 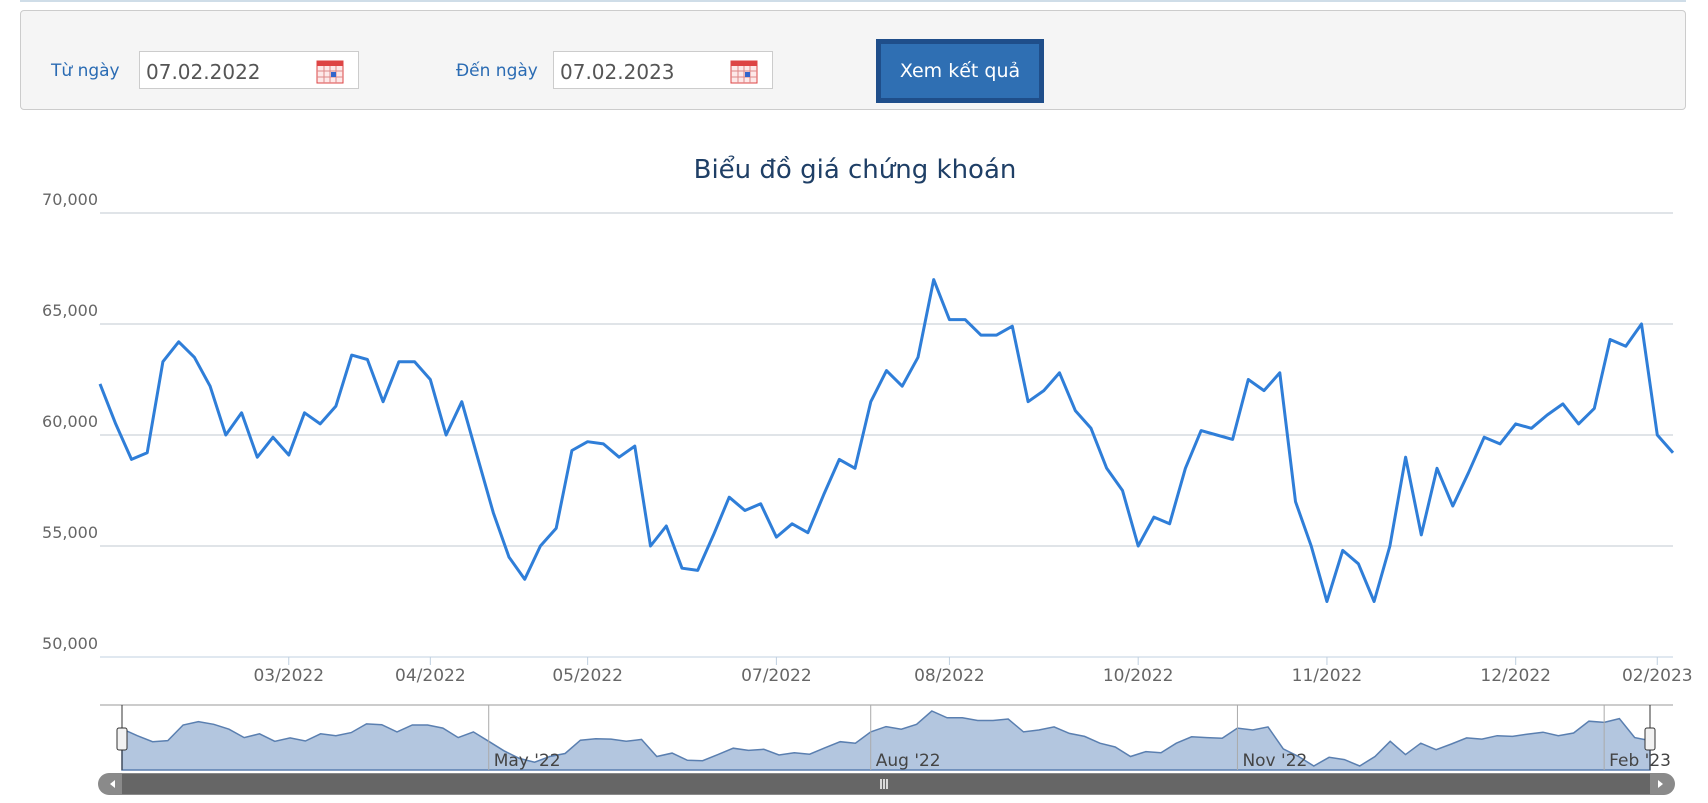 I want to click on scroll-left-arrow, so click(x=112, y=784).